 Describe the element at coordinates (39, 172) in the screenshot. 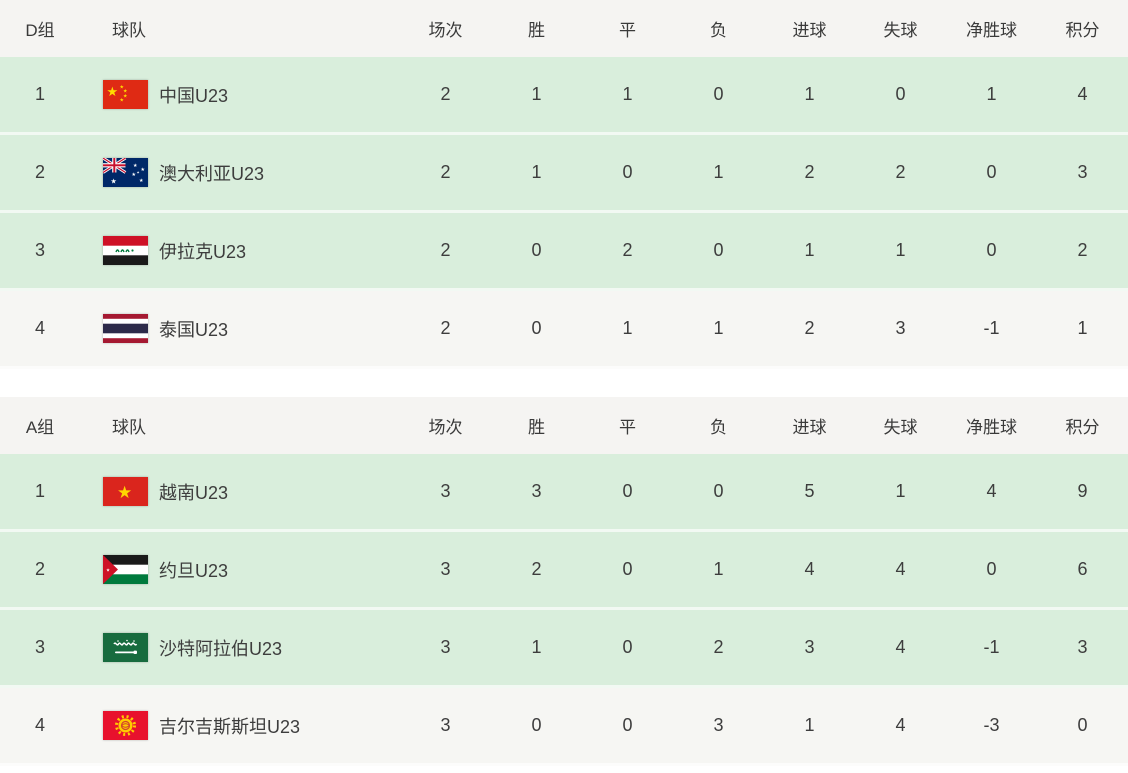

I see `rank-cell: 2` at that location.